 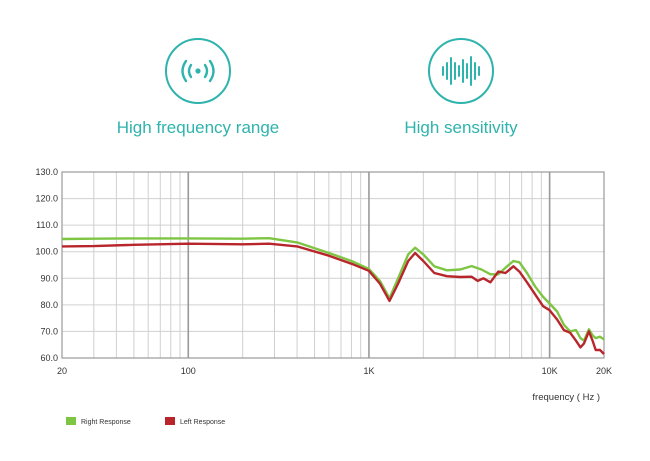 What do you see at coordinates (145, 421) in the screenshot?
I see `chart-legend: Right Response Left Response` at bounding box center [145, 421].